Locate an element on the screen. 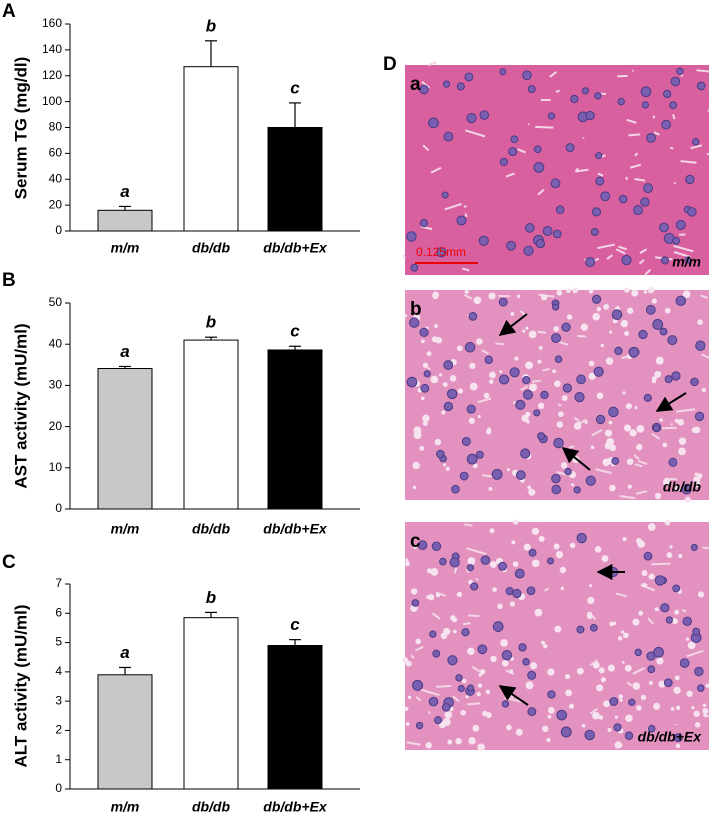 This screenshot has width=709, height=825. y-tick-label: 30 is located at coordinates (56, 385).